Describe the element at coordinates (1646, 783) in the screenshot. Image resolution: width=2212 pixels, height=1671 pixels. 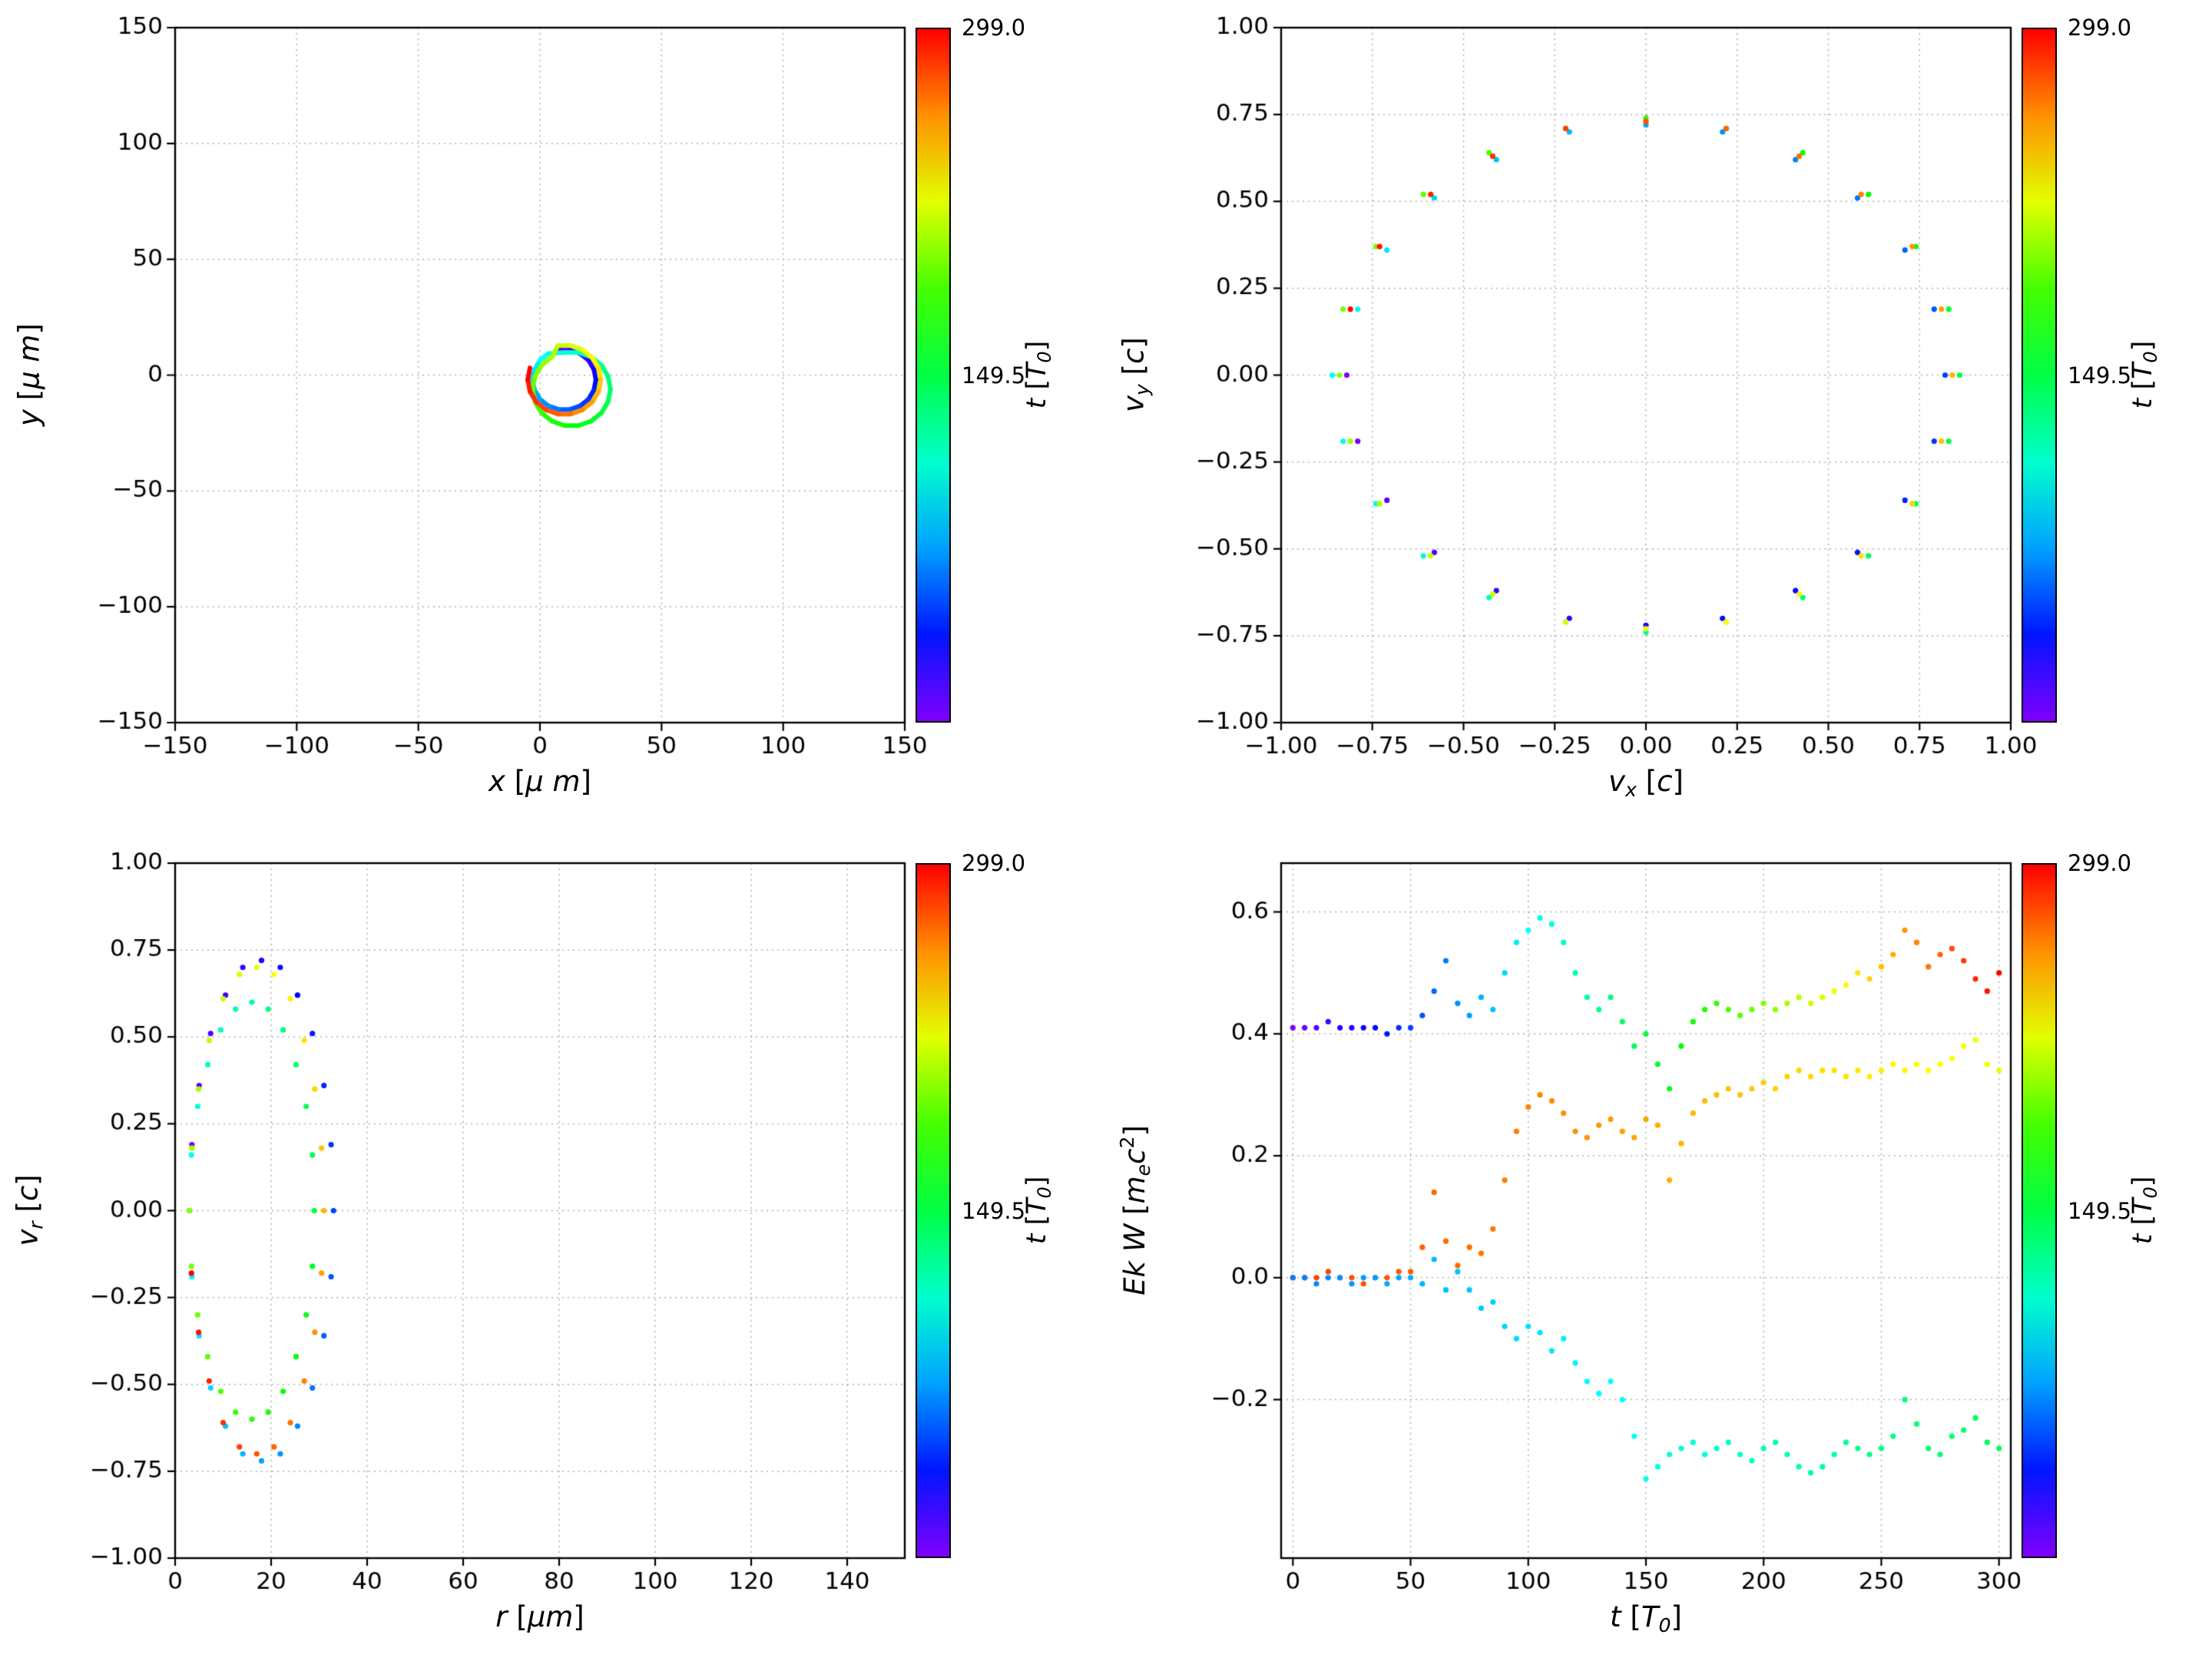
I see `x-axis-label: vx [c]` at that location.